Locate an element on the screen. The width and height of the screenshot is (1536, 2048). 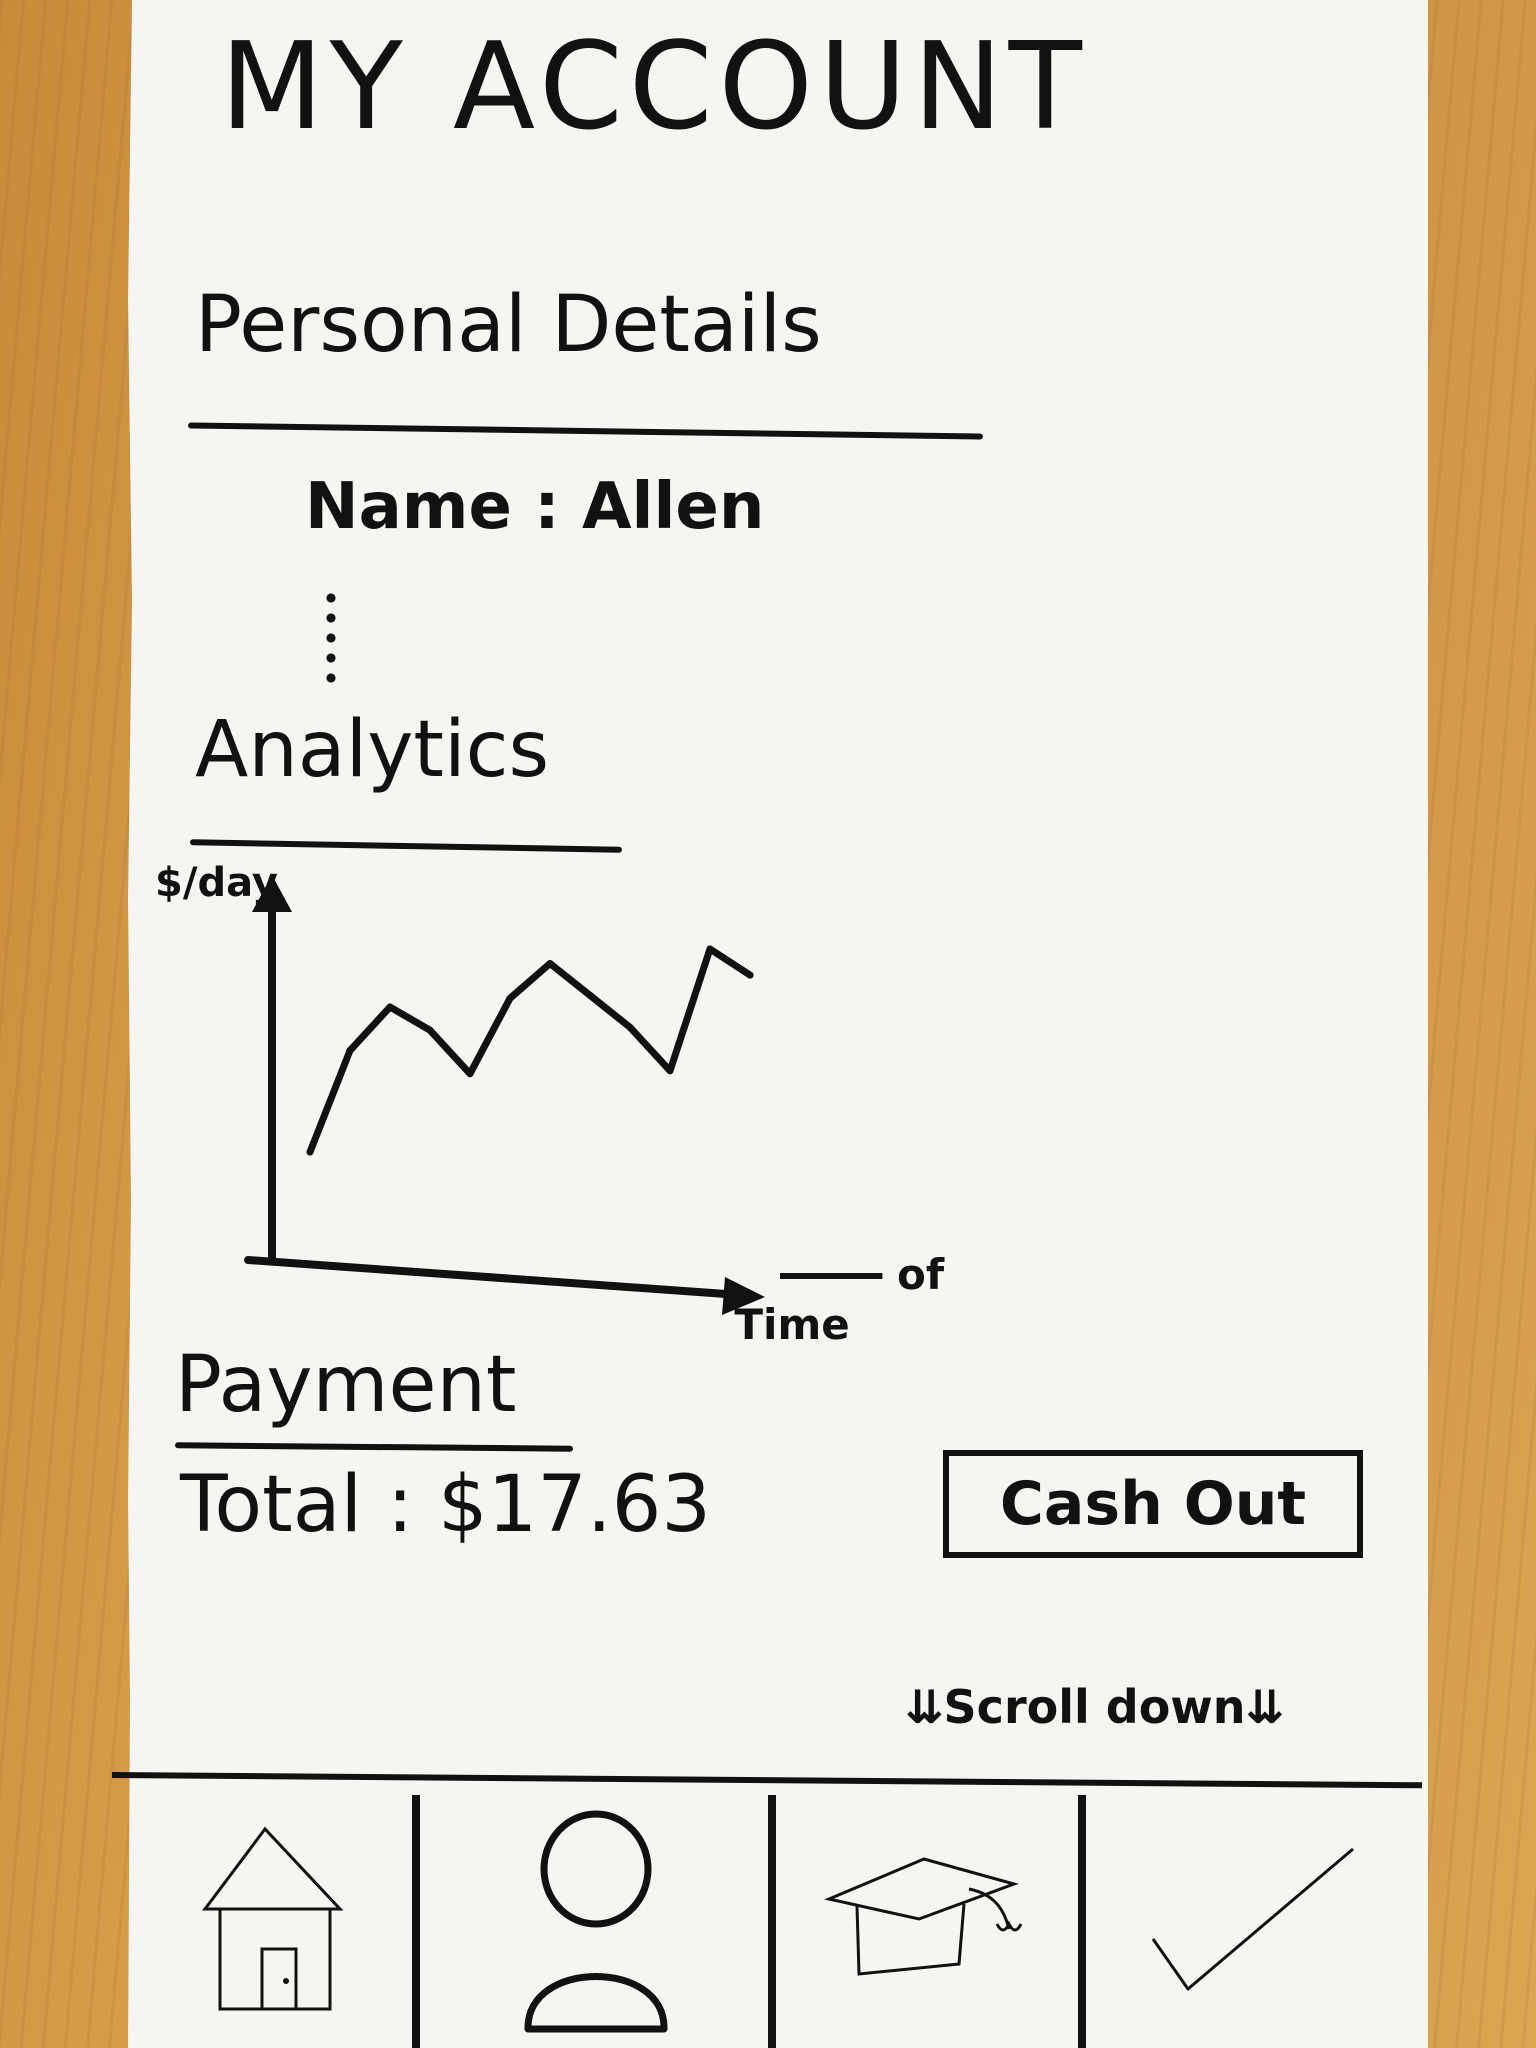
home-icon is located at coordinates (273, 1918).